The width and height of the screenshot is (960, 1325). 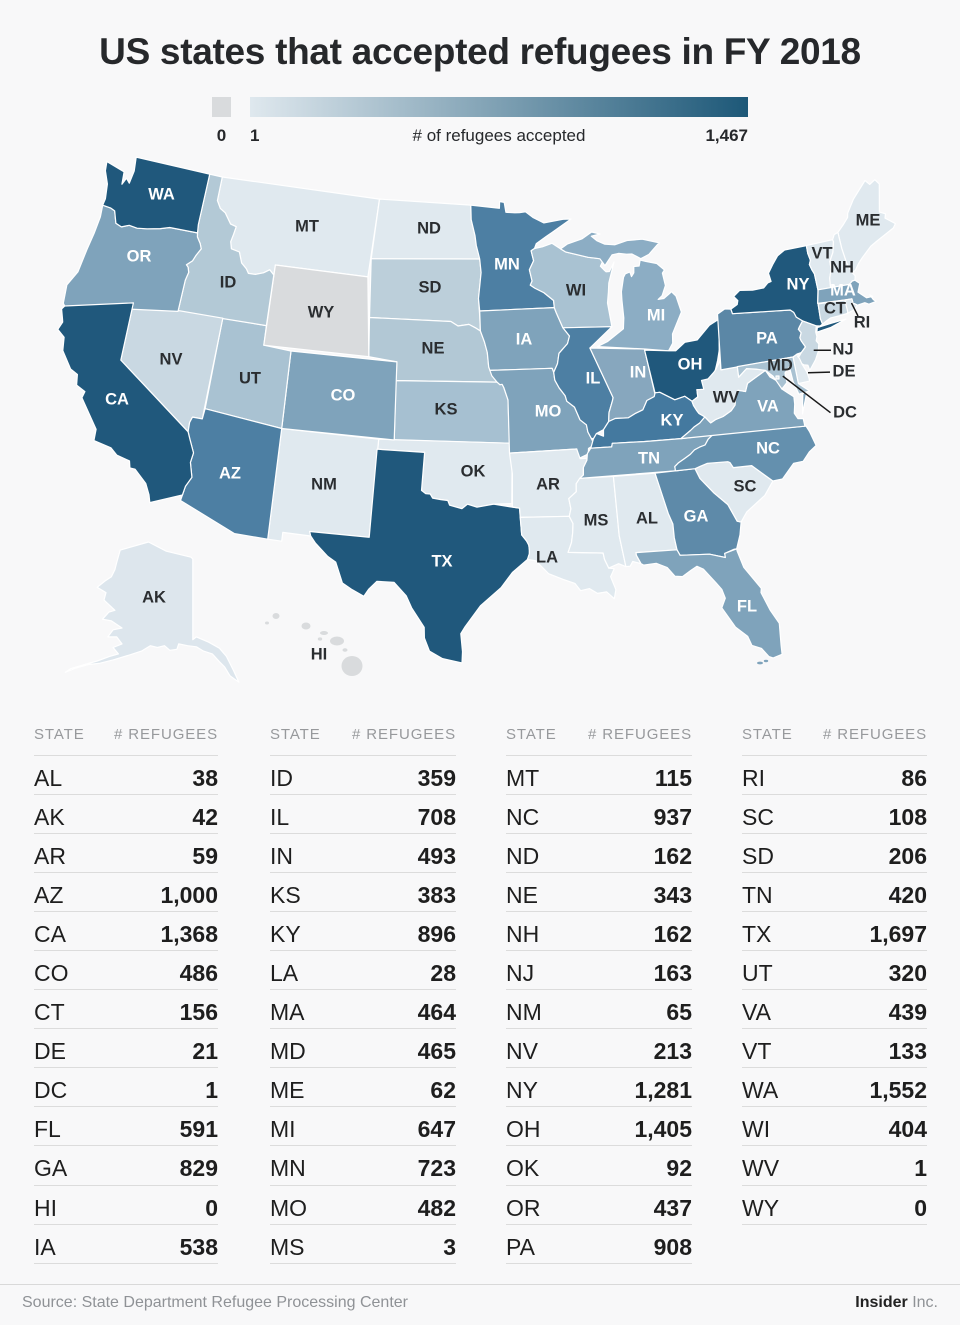 What do you see at coordinates (868, 220) in the screenshot?
I see `svg-text: ME` at bounding box center [868, 220].